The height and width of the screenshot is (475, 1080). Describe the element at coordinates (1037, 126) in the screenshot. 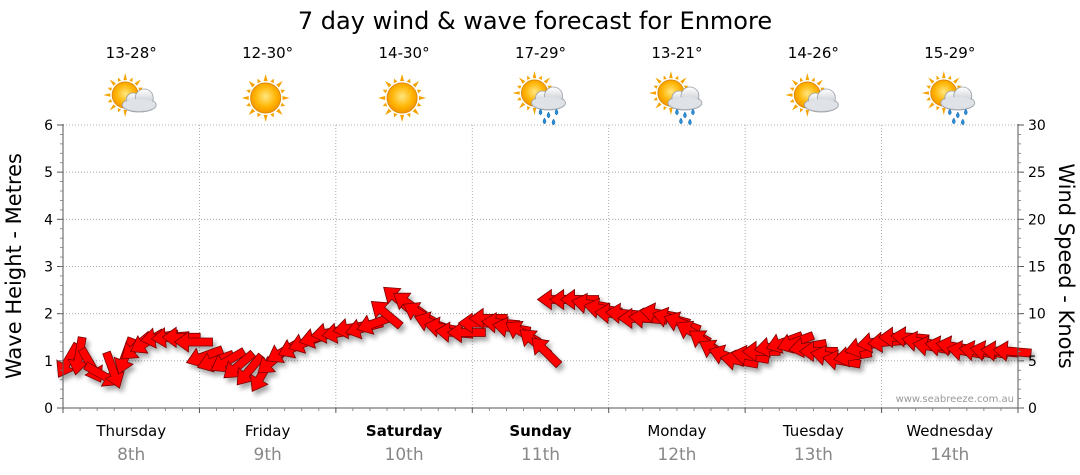

I see `right-tick-label: 30` at that location.